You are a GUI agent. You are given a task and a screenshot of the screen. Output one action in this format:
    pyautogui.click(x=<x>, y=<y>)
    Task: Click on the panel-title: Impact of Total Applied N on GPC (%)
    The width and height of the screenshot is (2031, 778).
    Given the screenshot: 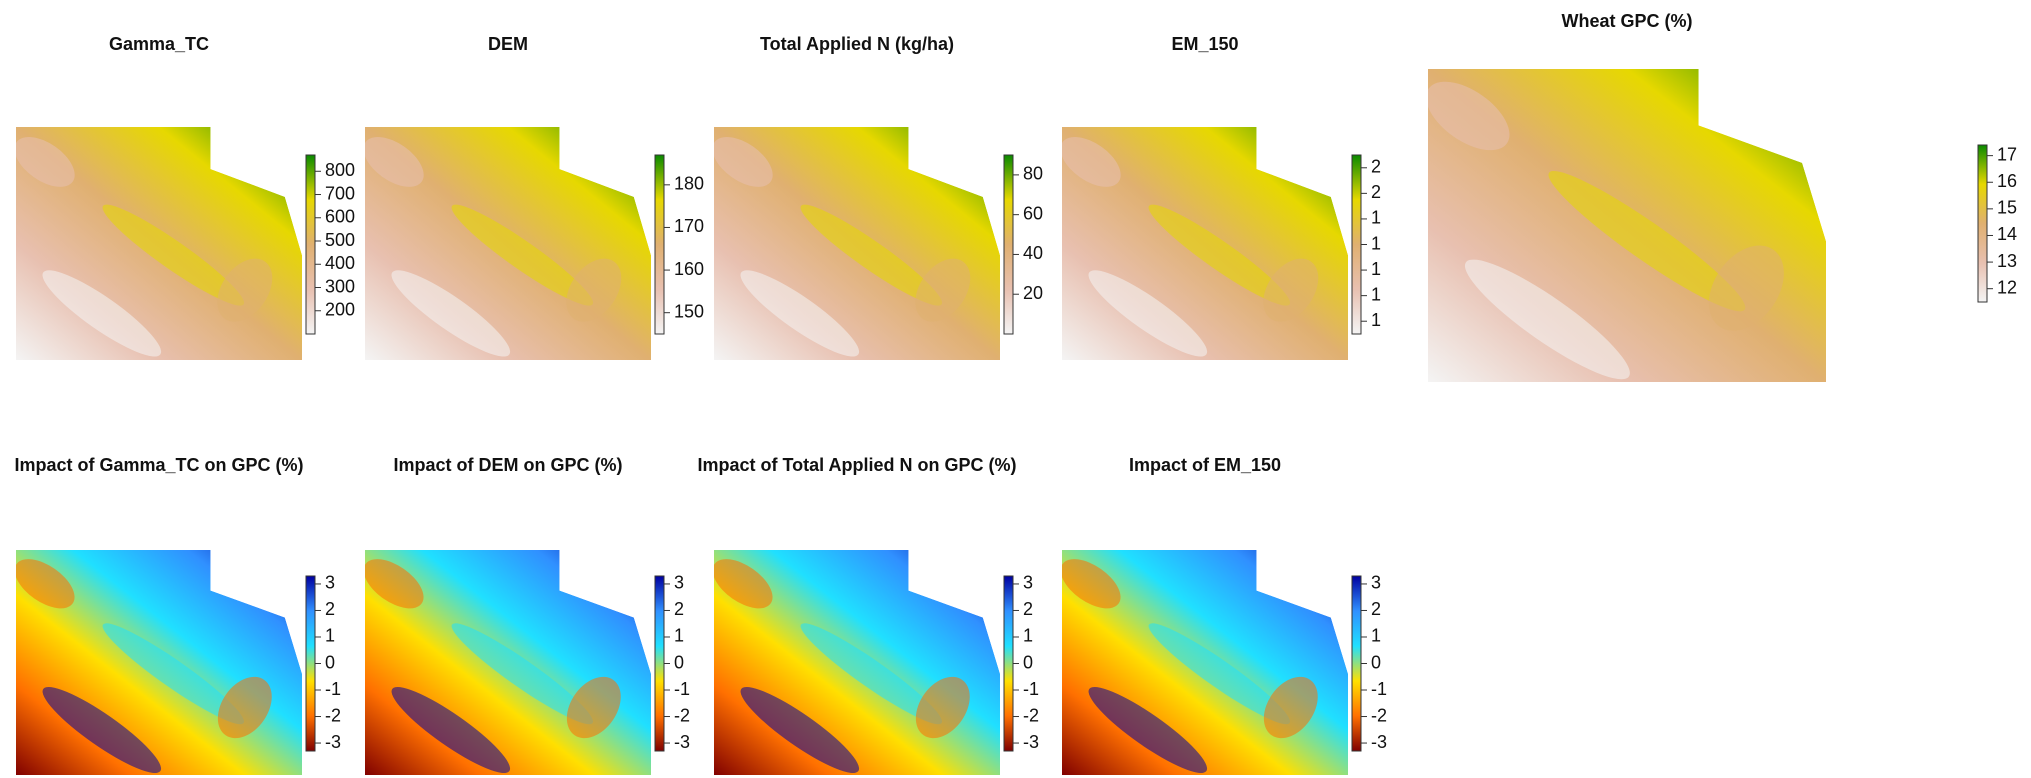 What is the action you would take?
    pyautogui.click(x=857, y=465)
    